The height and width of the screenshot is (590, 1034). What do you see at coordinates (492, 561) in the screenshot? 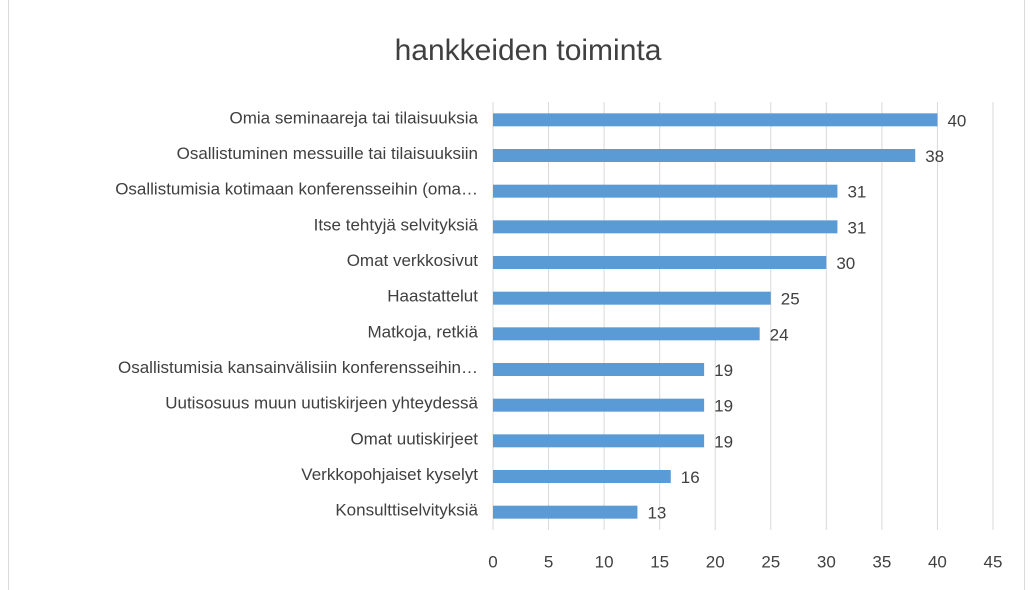
I see `x-tick-label: 0` at bounding box center [492, 561].